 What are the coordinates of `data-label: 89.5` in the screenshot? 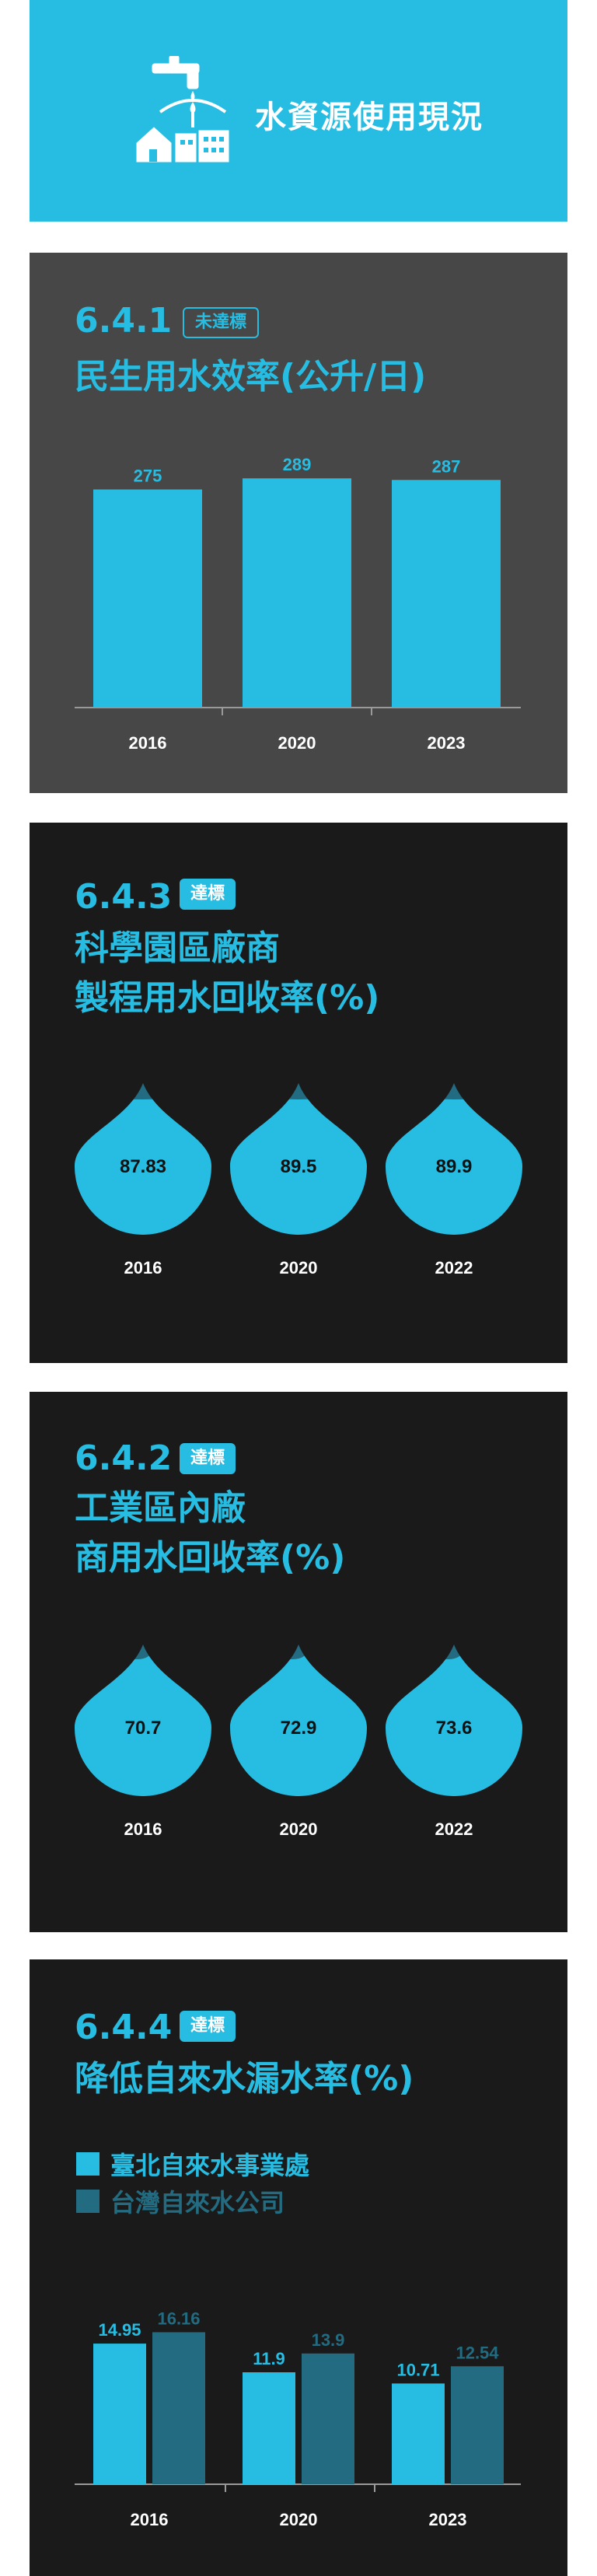 It's located at (299, 1166).